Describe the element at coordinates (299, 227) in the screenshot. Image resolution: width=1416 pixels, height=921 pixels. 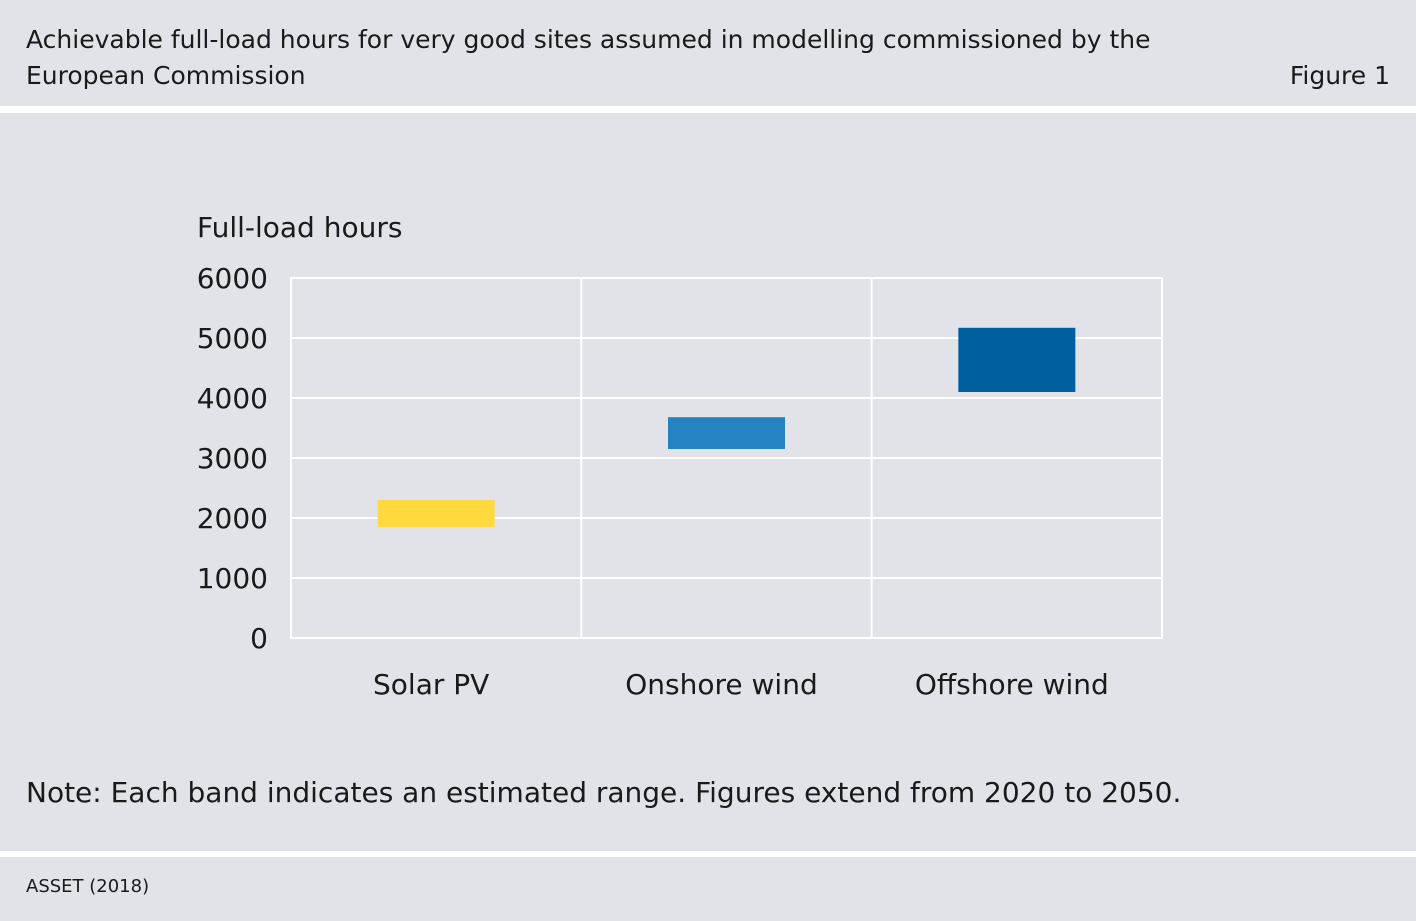
I see `y-axis-label: Full-load hours` at that location.